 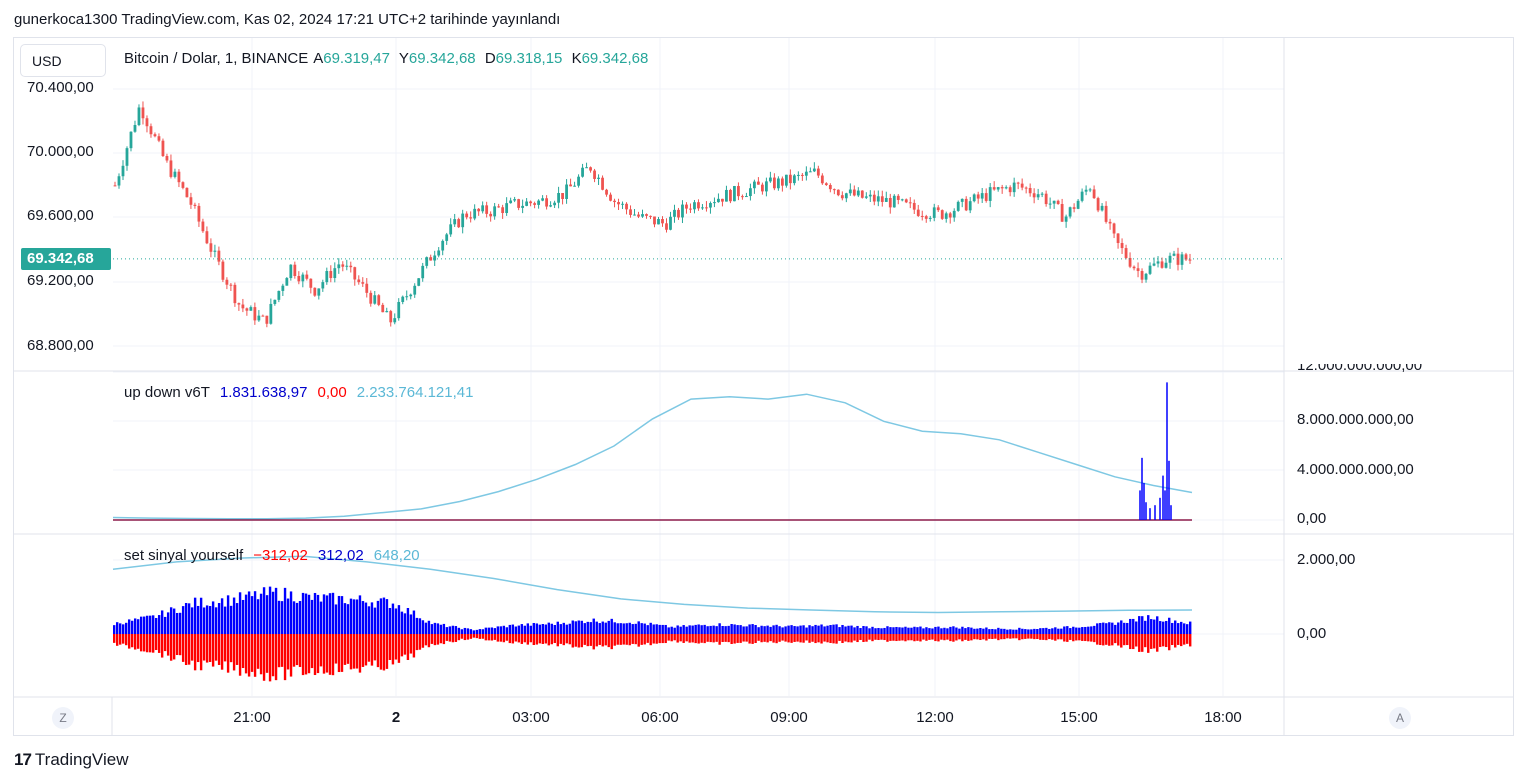 I want to click on footer-brand: 17 TradingView, so click(x=71, y=760).